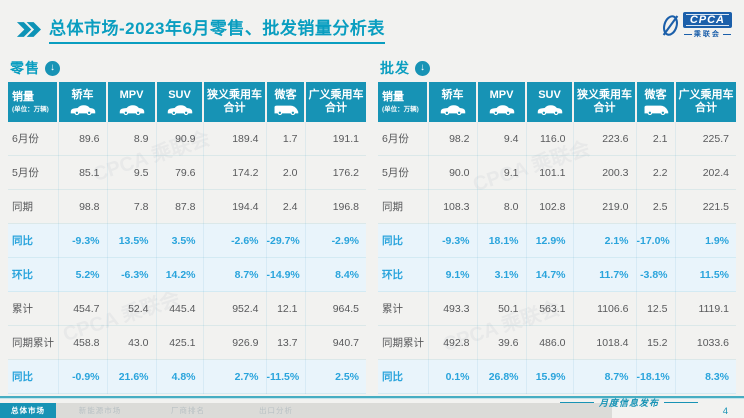 Image resolution: width=744 pixels, height=418 pixels. What do you see at coordinates (180, 206) in the screenshot?
I see `table-cell: 87.8` at bounding box center [180, 206].